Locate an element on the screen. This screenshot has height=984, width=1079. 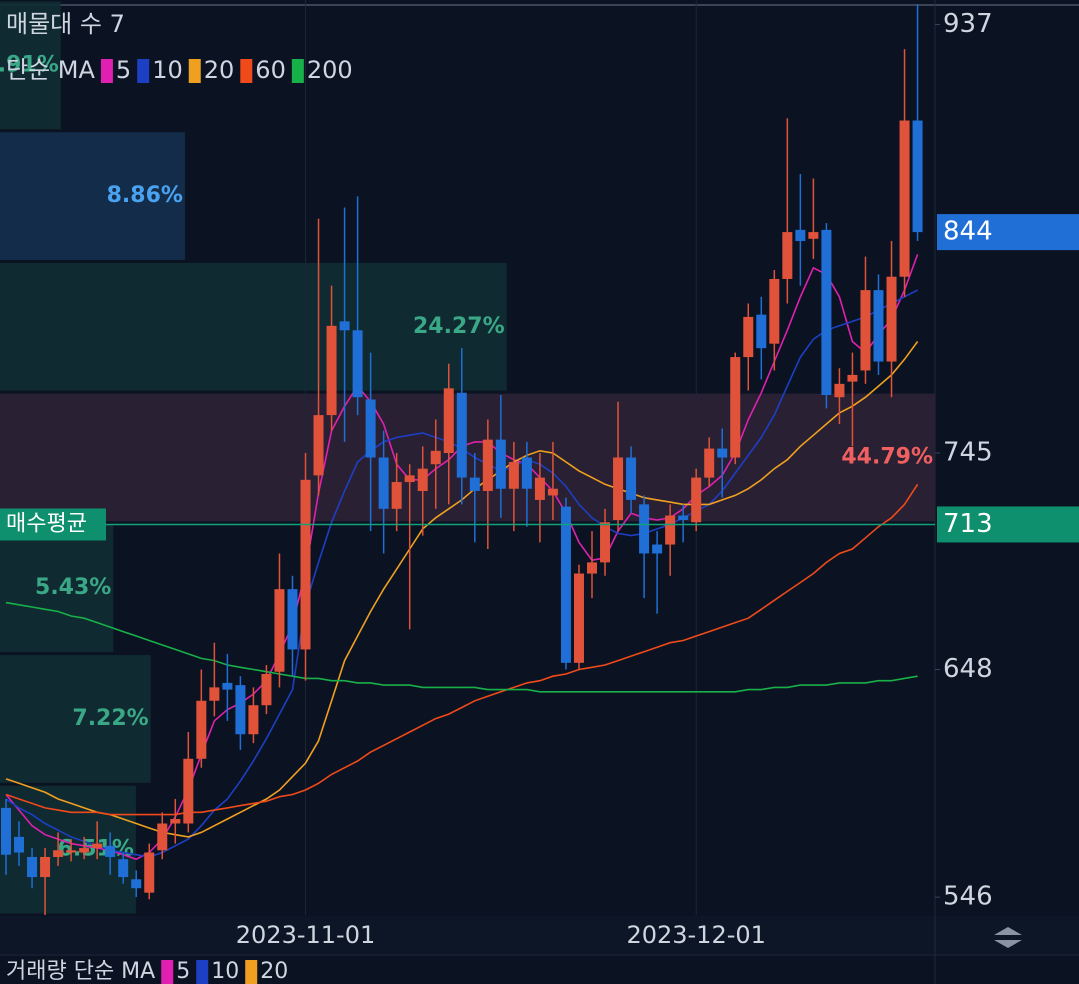
volume-profile-label: 7.22% is located at coordinates (110, 718).